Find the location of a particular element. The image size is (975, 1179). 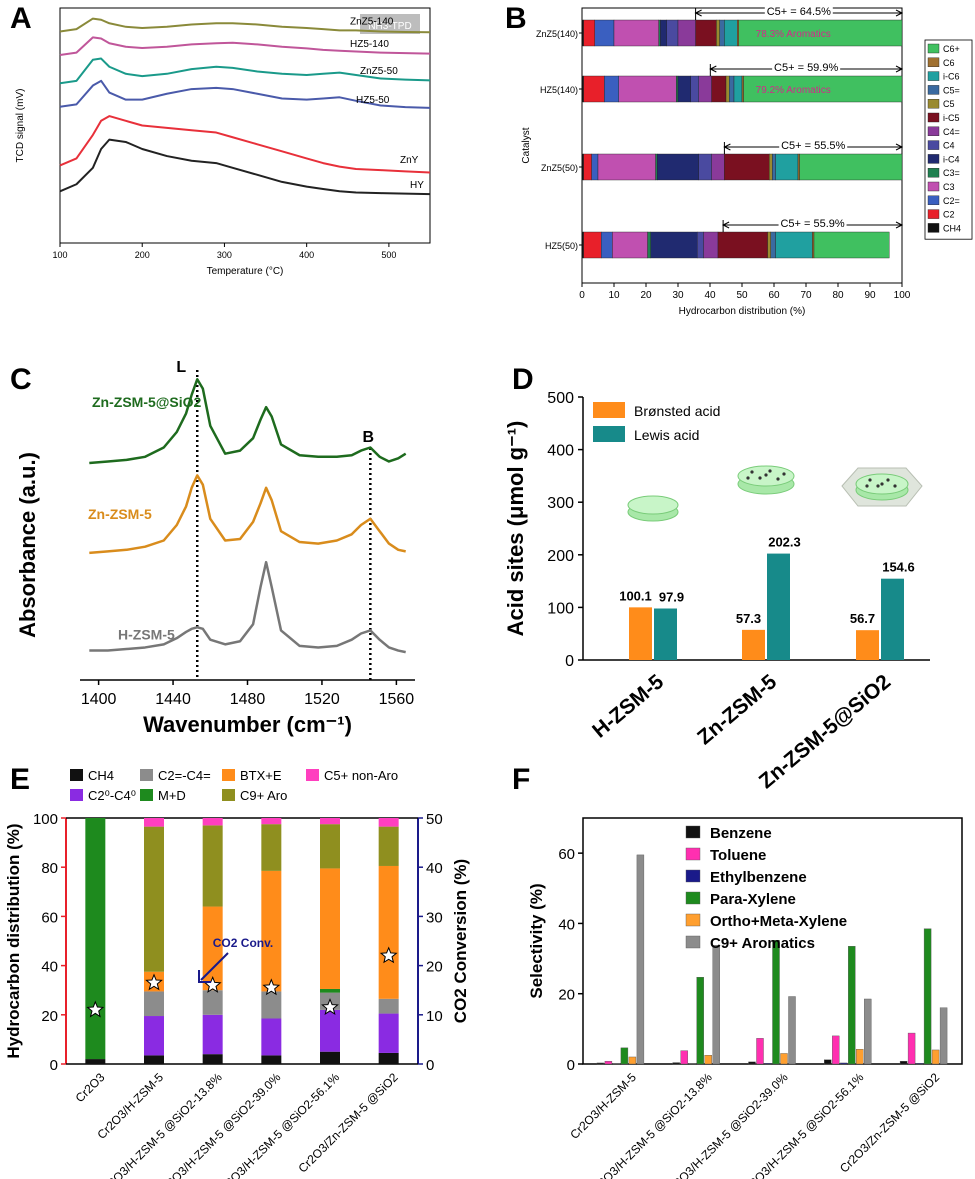

legend-swatch-d is located at coordinates (609, 410).